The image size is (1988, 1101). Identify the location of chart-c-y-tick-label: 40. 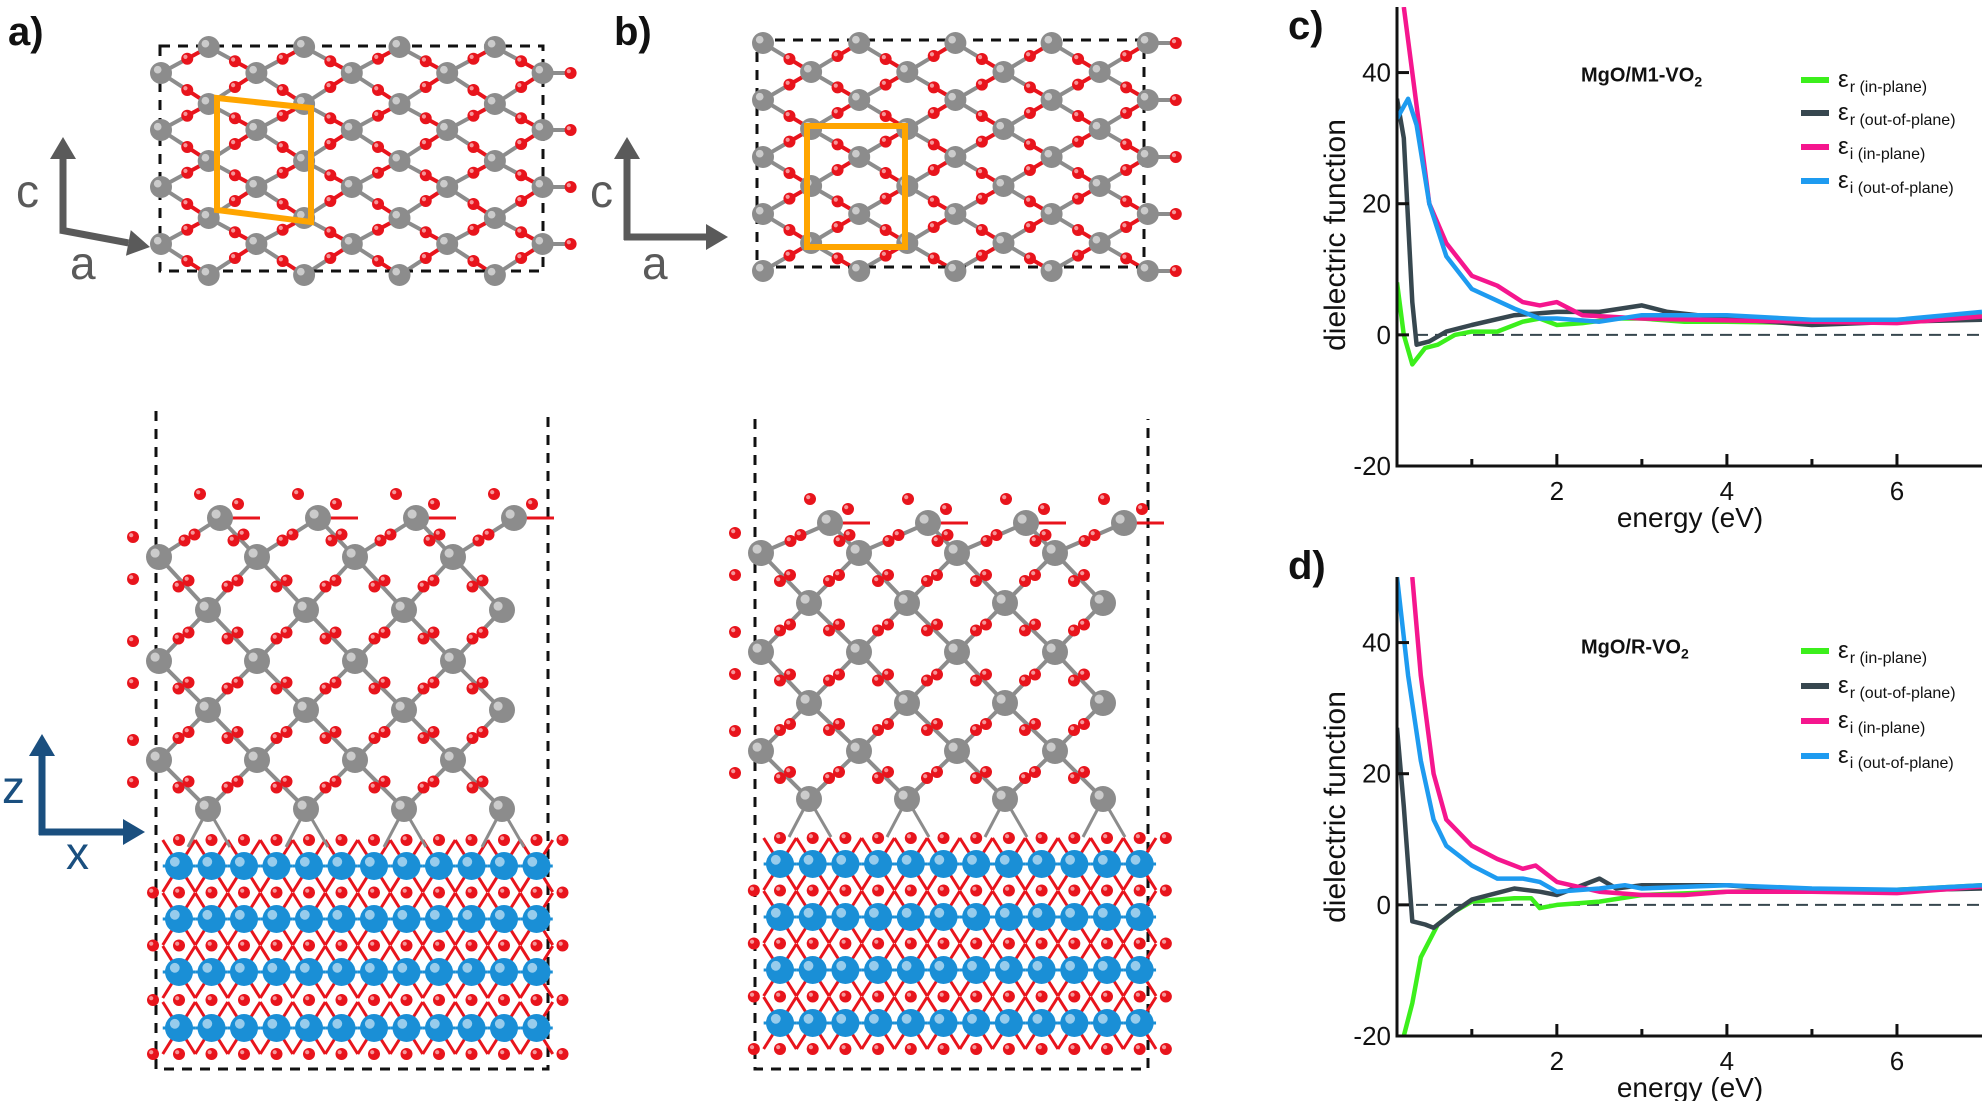
(1376, 73).